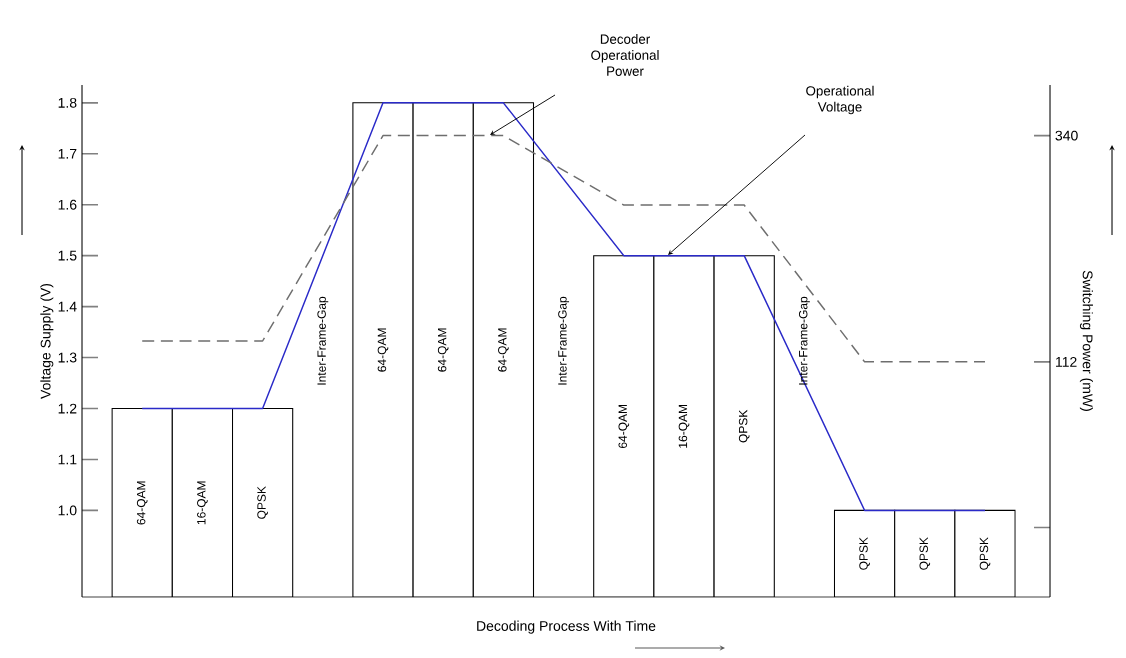 The width and height of the screenshot is (1126, 658). Describe the element at coordinates (840, 100) in the screenshot. I see `annotation: Operational Voltage` at that location.